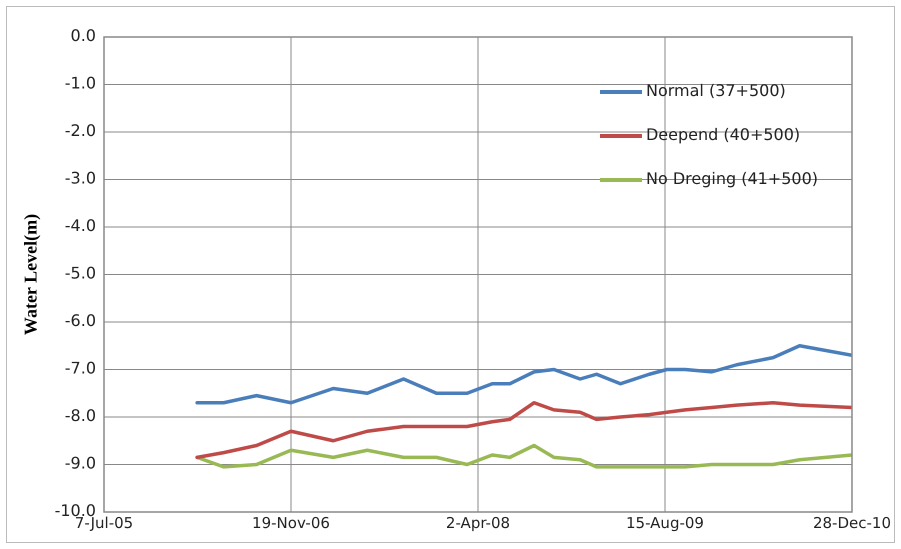 This screenshot has width=901, height=549. Describe the element at coordinates (723, 134) in the screenshot. I see `legend-label: Deepend (40+500)` at that location.